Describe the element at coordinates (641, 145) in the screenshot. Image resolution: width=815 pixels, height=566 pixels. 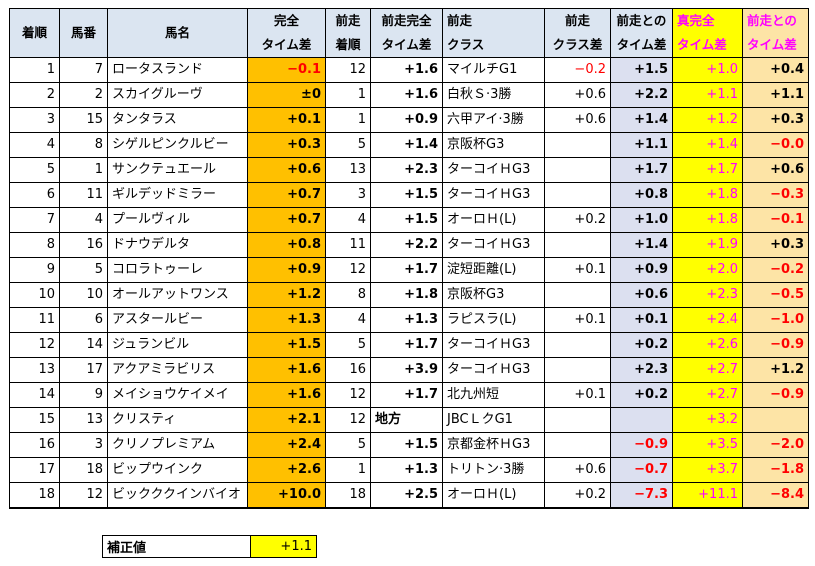
I see `cell-prev-time: +1.1` at that location.